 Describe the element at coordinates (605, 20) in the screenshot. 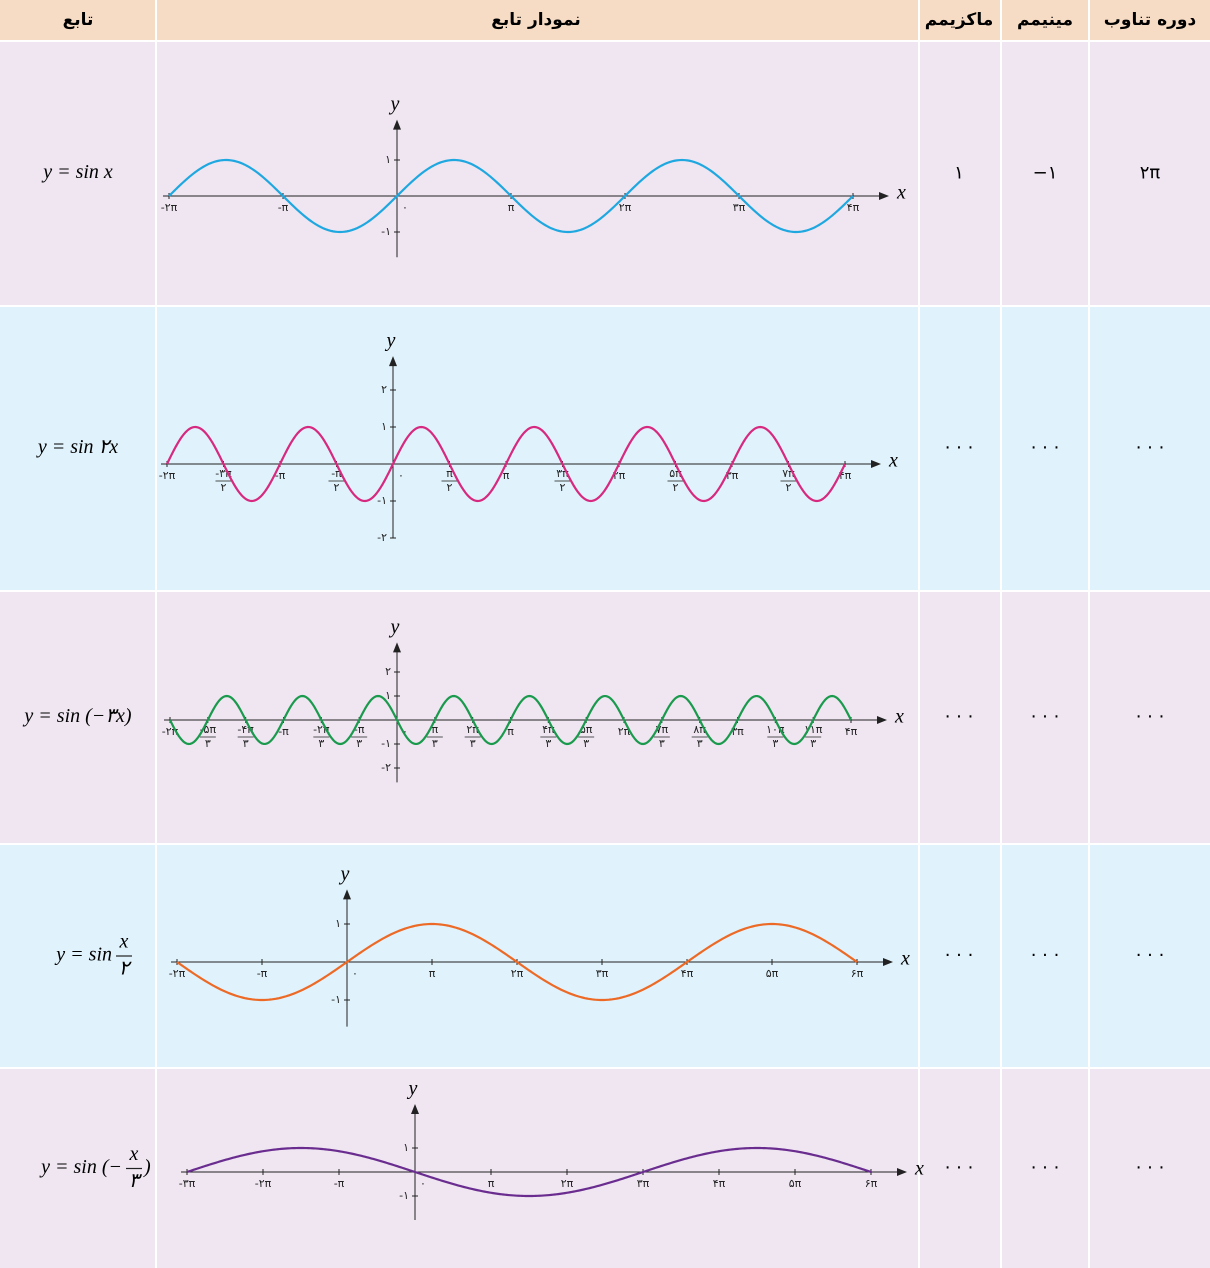

I see `header-bg` at that location.